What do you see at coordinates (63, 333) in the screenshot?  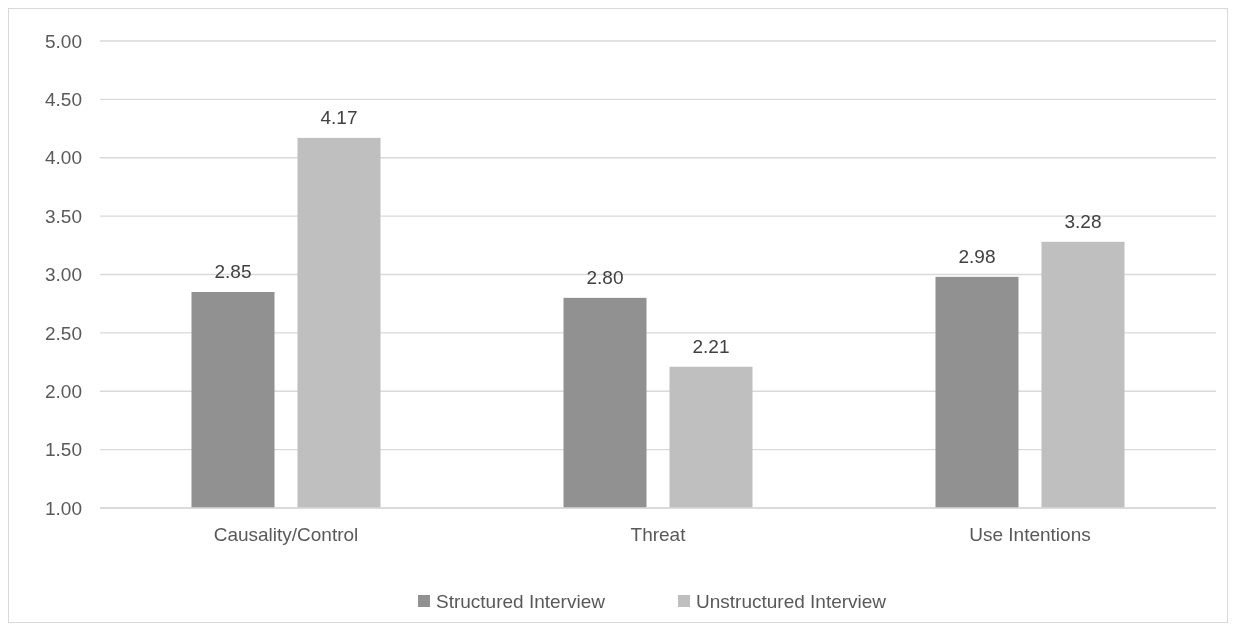 I see `y-tick-label: 2.50` at bounding box center [63, 333].